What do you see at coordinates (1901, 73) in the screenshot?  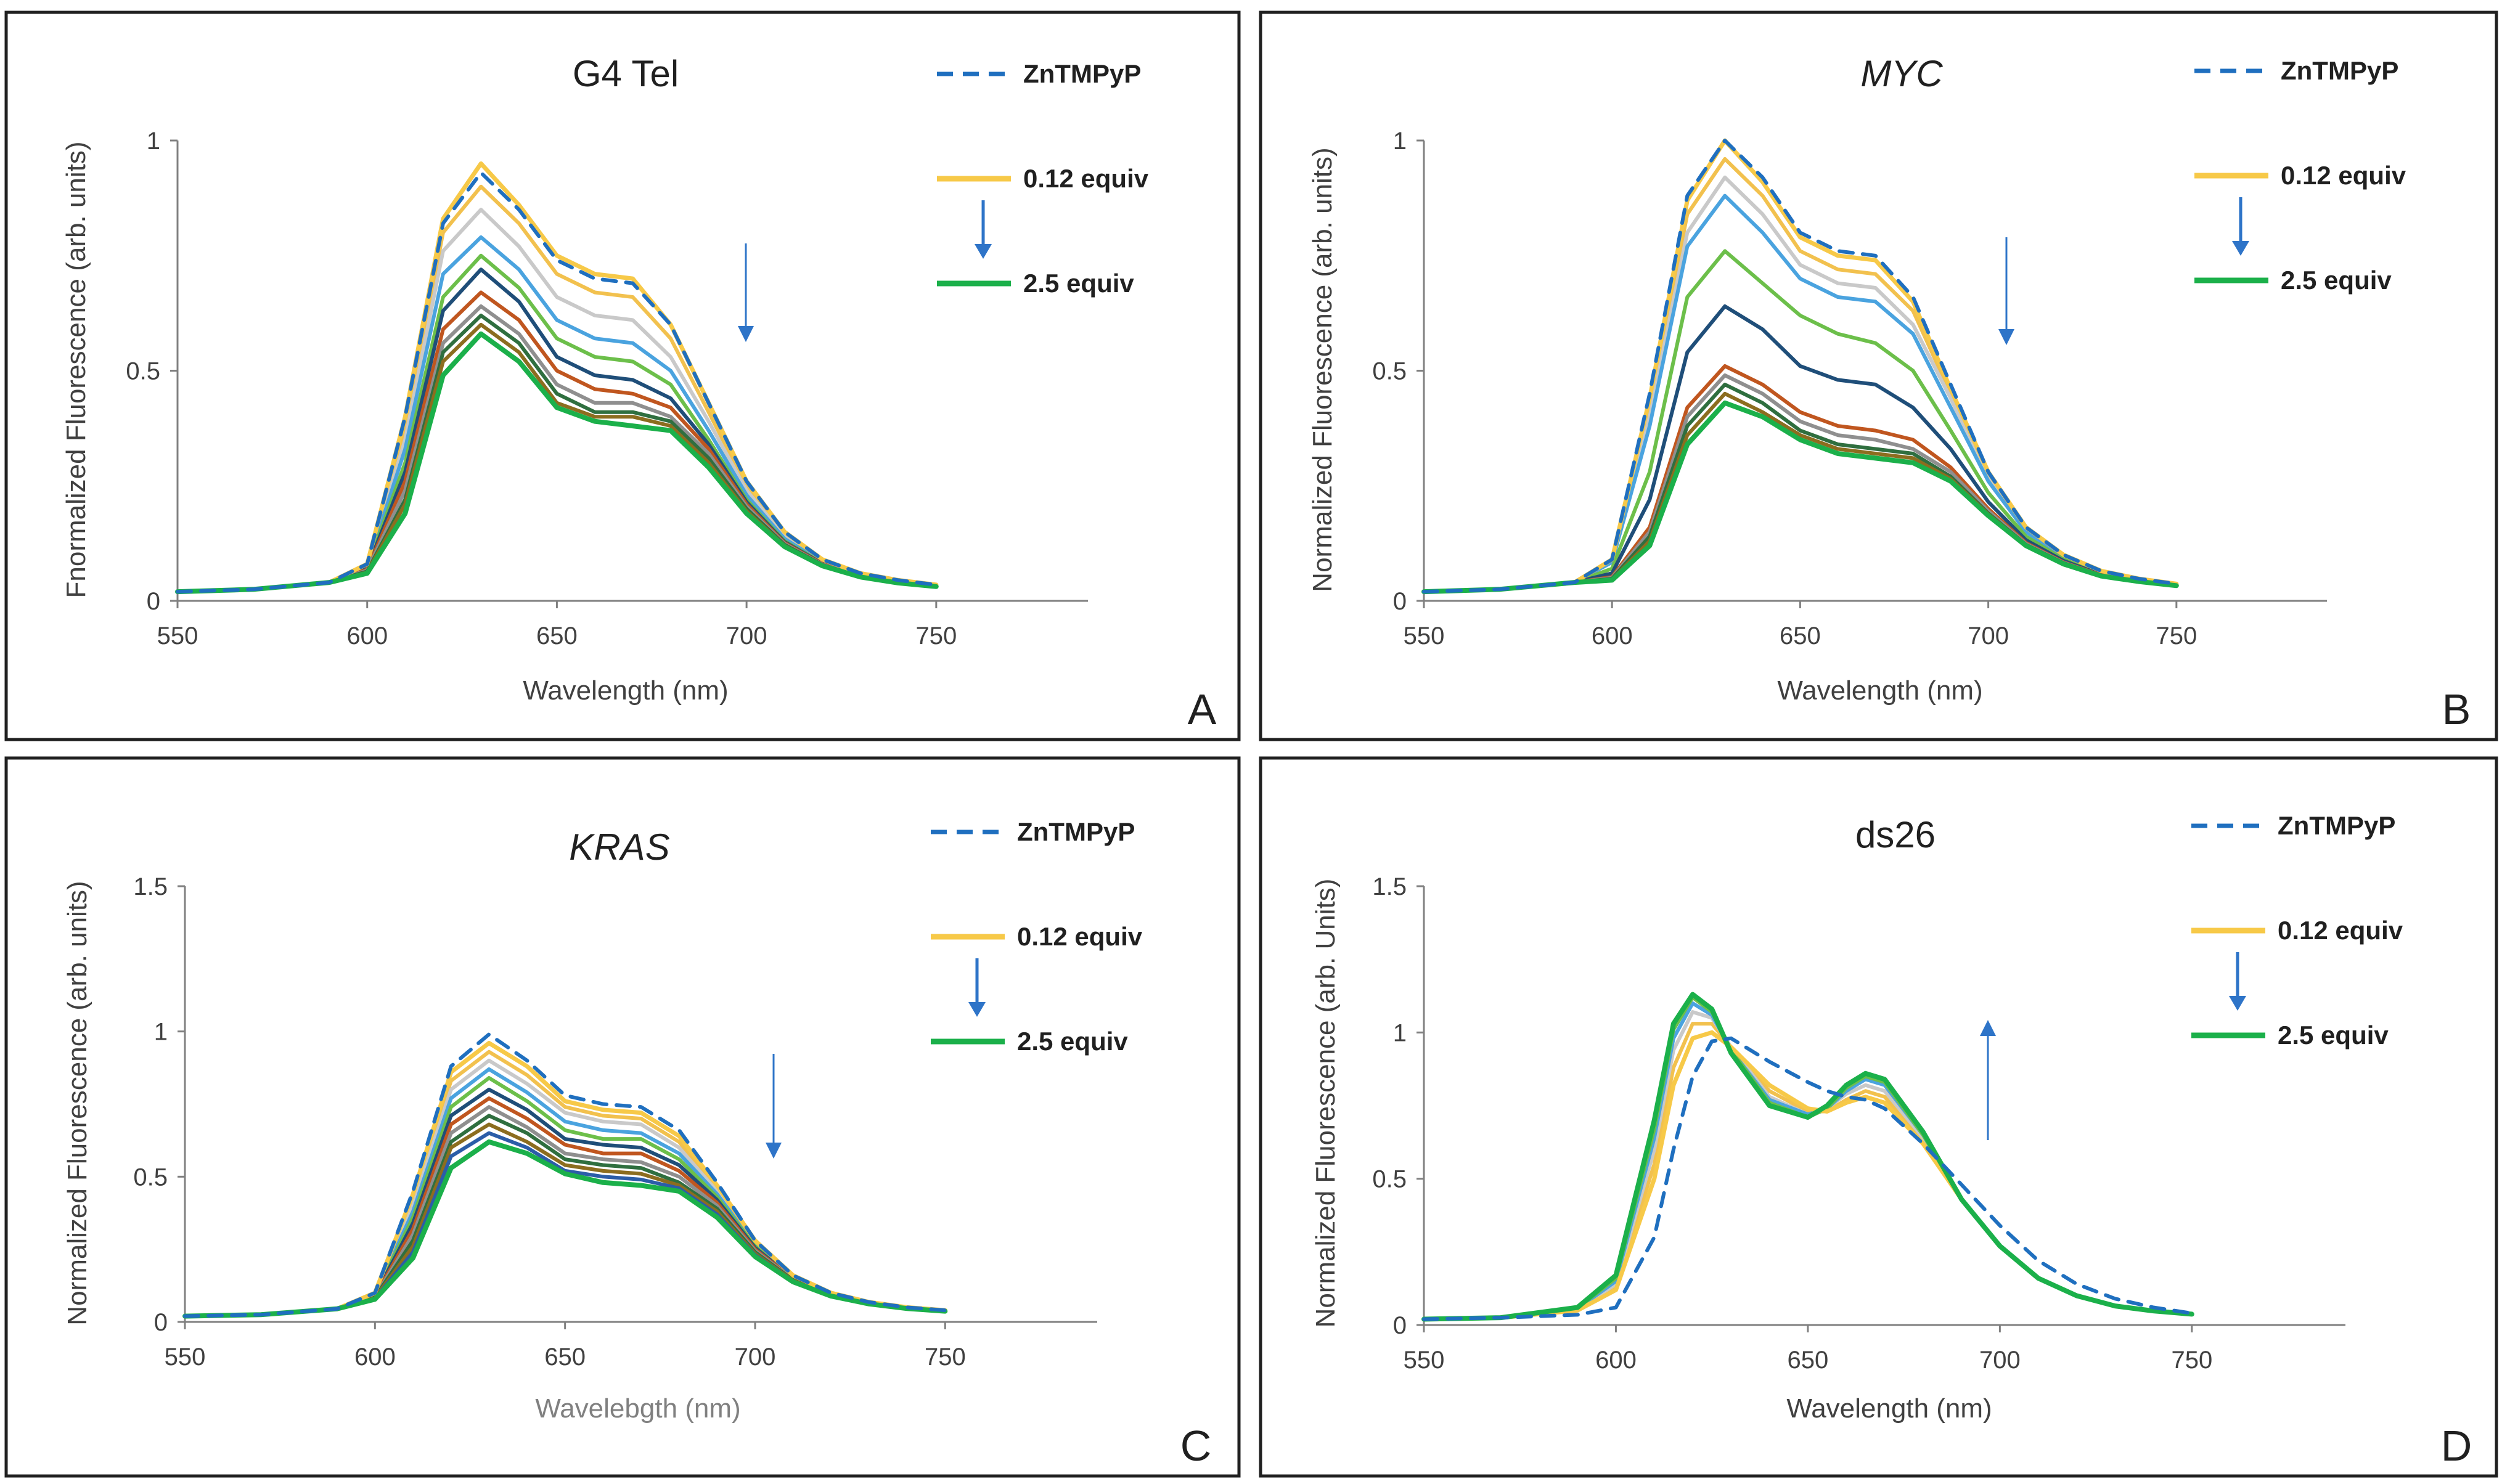 I see `chart-title: MYC` at bounding box center [1901, 73].